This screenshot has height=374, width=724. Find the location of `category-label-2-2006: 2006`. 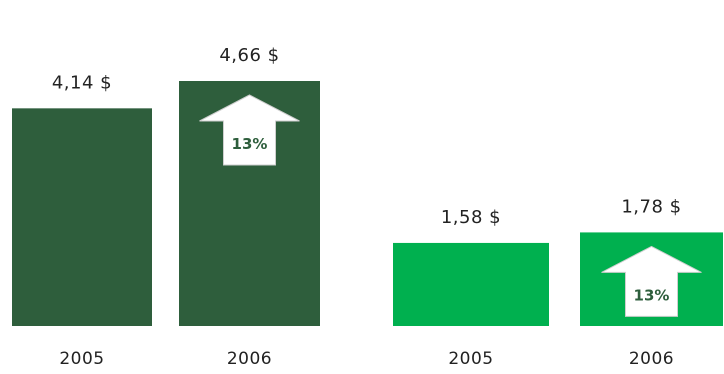

category-label-2-2006: 2006 is located at coordinates (651, 359).